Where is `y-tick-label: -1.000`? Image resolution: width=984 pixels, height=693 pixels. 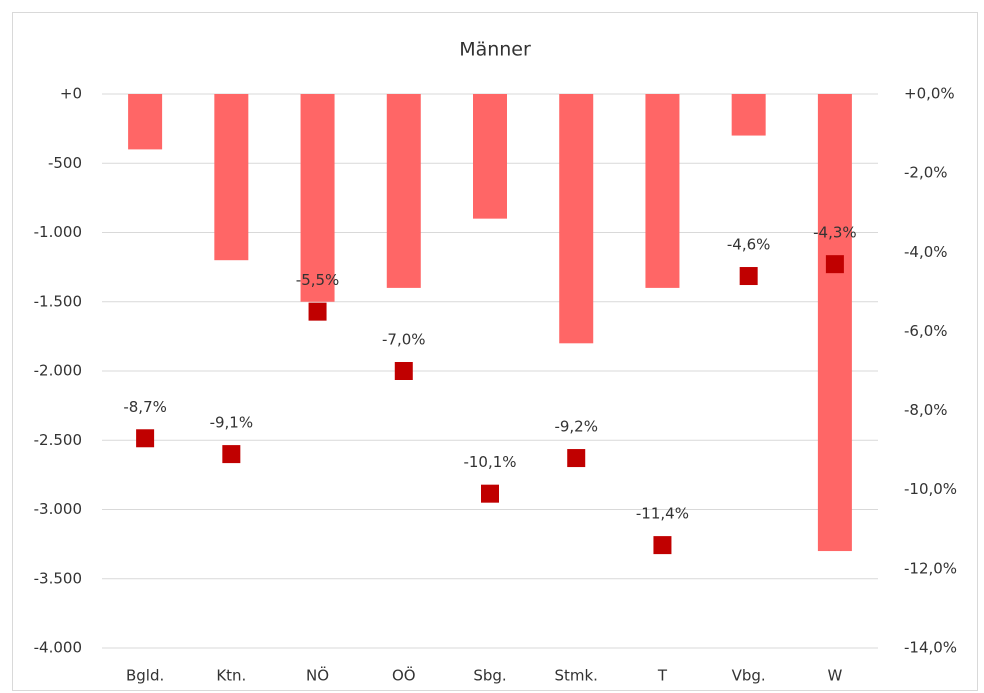 y-tick-label: -1.000 is located at coordinates (58, 232).